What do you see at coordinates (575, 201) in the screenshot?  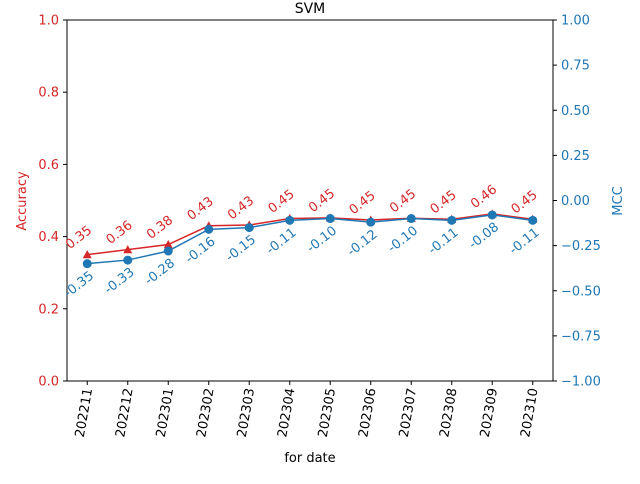 I see `right-y-tick-label: 0.00` at bounding box center [575, 201].